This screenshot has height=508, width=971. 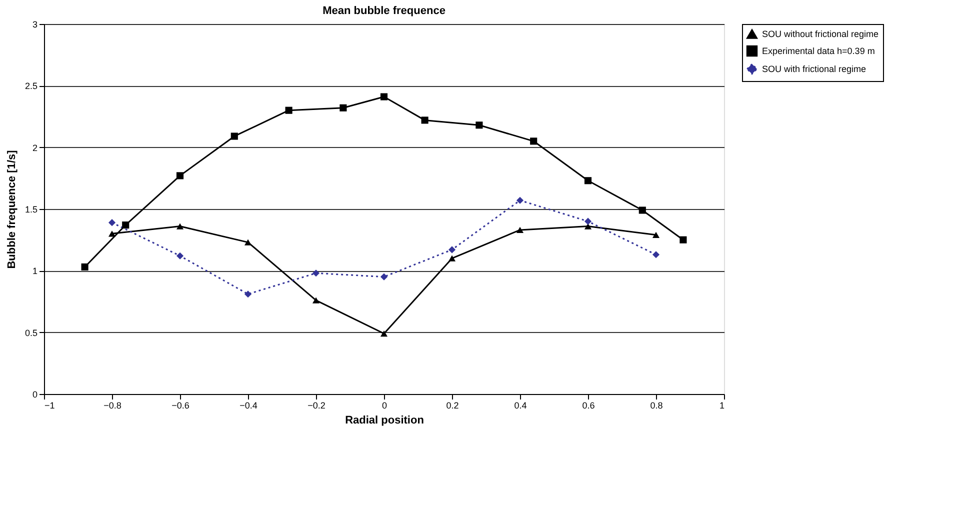 What do you see at coordinates (249, 405) in the screenshot?
I see `x-tick-label: −0.4` at bounding box center [249, 405].